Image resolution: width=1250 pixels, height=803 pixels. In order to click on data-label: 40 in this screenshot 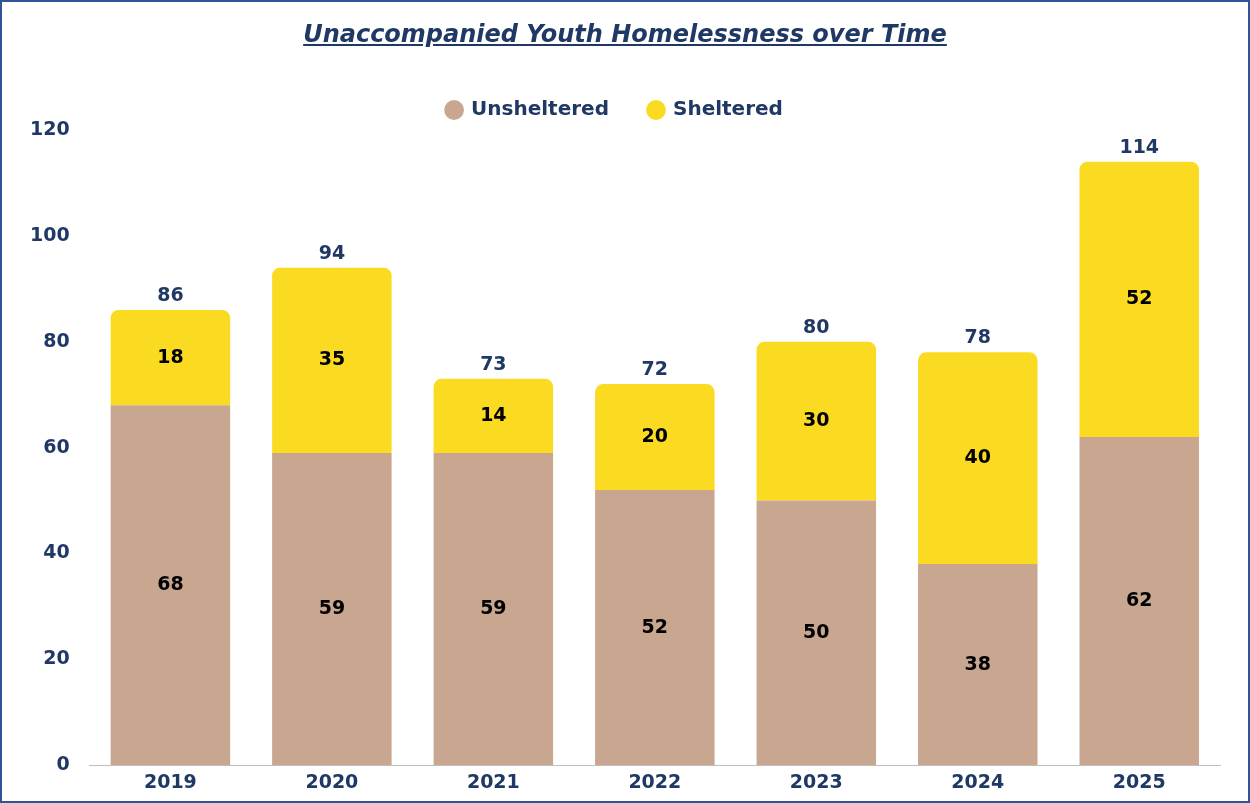, I will do `click(978, 456)`.